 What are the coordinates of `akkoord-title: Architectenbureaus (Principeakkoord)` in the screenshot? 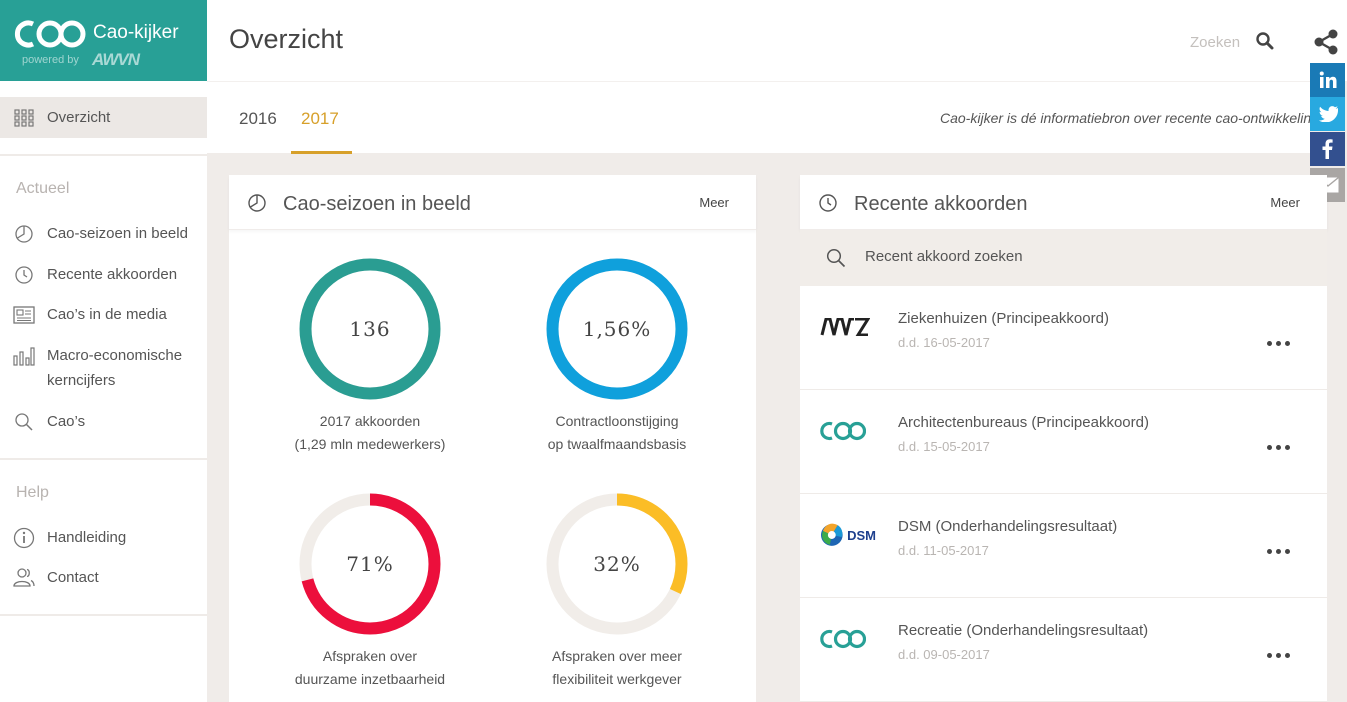 It's located at (1023, 422).